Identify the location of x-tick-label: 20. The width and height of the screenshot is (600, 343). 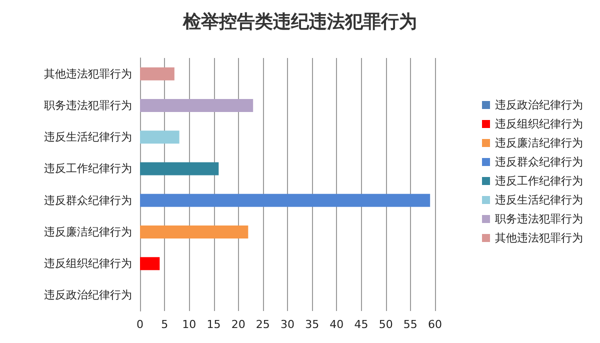
(238, 324).